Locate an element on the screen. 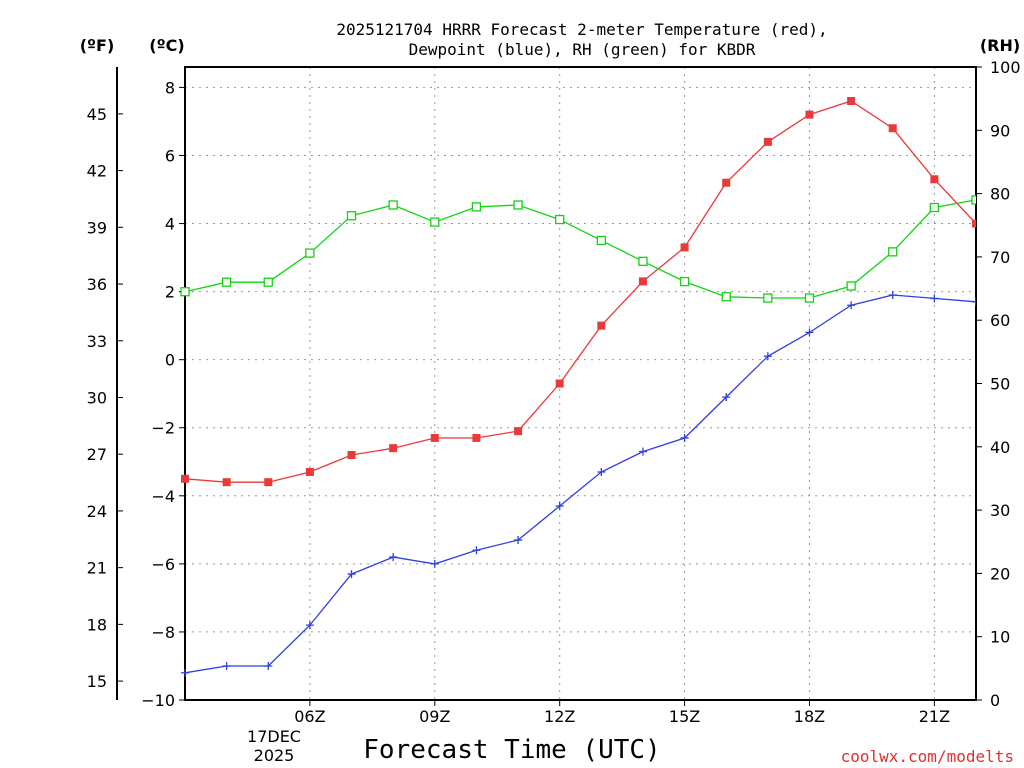 This screenshot has height=768, width=1024. fahrenheit-tick-label: 18 is located at coordinates (97, 624).